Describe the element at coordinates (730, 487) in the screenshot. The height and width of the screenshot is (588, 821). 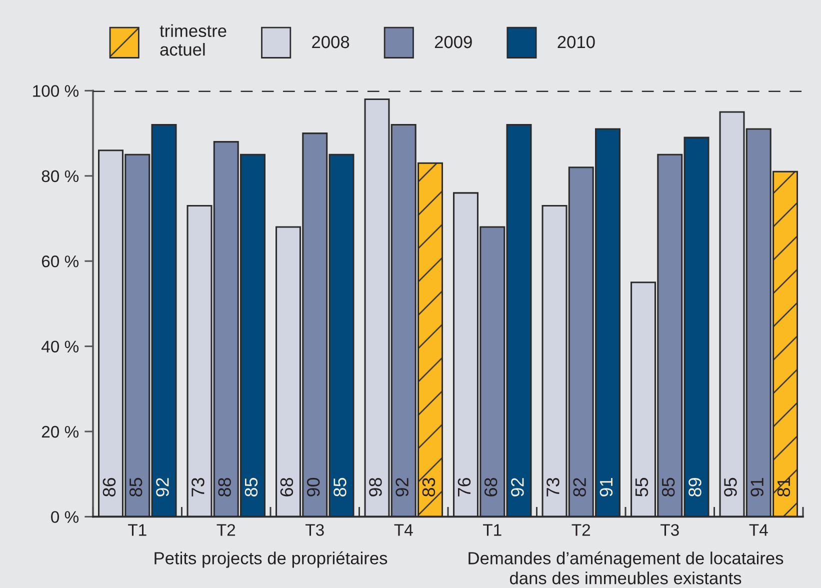
I see `data-label: 95` at that location.